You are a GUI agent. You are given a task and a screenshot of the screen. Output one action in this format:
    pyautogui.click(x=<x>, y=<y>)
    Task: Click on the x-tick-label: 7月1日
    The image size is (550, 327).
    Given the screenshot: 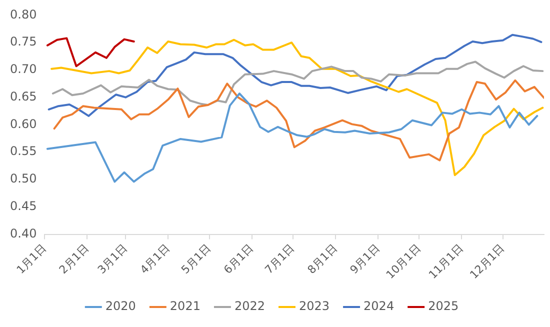 What is the action you would take?
    pyautogui.click(x=280, y=259)
    